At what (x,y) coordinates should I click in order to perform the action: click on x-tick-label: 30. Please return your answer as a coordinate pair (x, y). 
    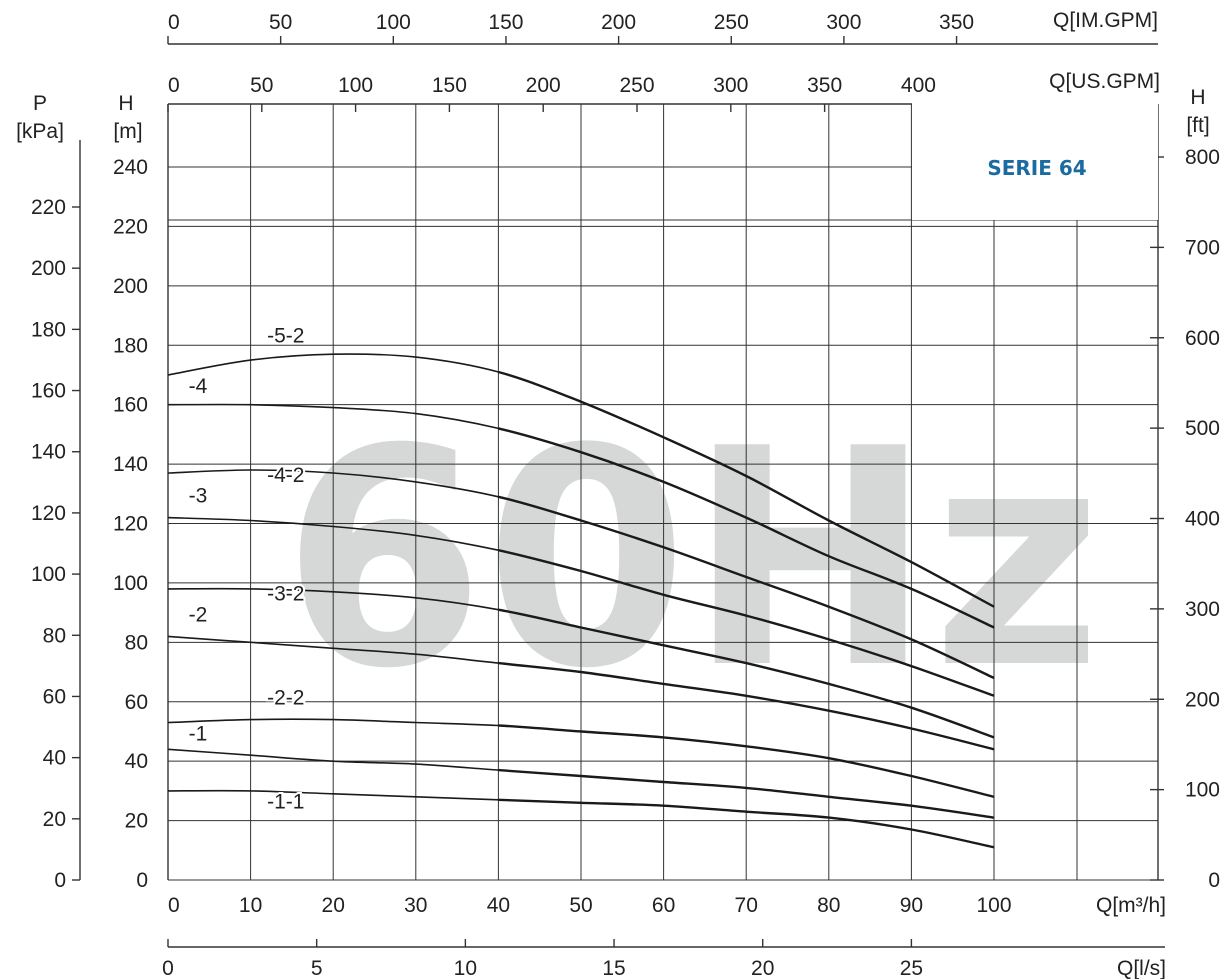
    Looking at the image, I should click on (415, 905).